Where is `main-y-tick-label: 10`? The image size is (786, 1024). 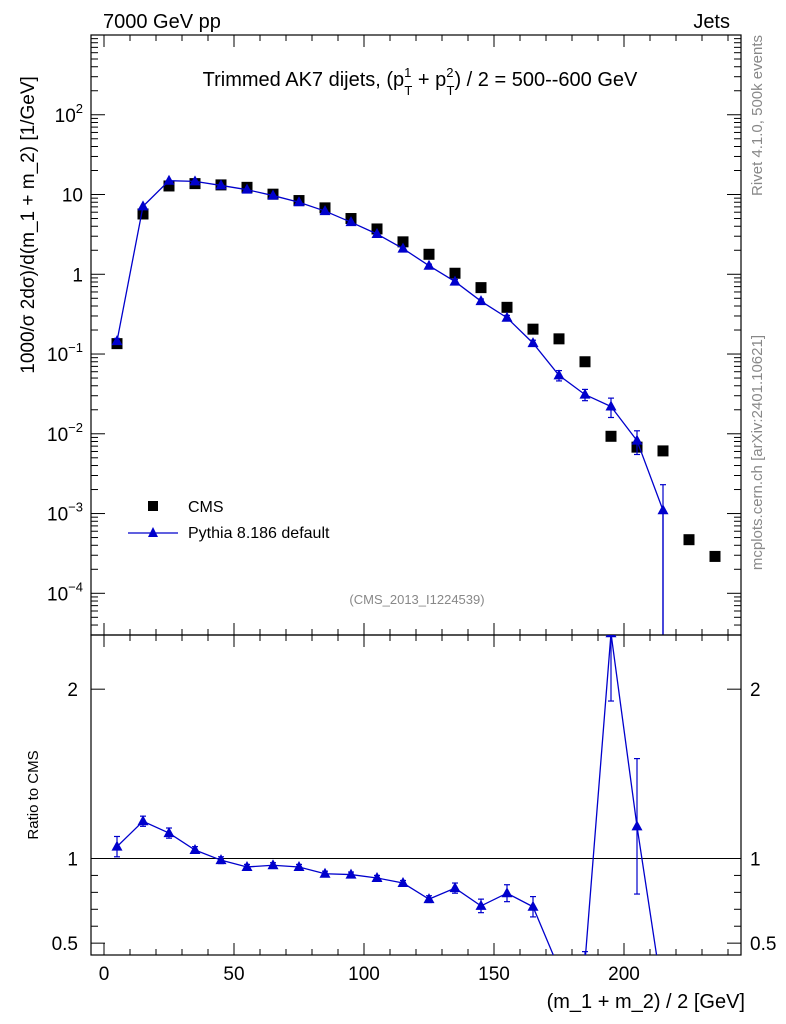
main-y-tick-label: 10 is located at coordinates (72, 196).